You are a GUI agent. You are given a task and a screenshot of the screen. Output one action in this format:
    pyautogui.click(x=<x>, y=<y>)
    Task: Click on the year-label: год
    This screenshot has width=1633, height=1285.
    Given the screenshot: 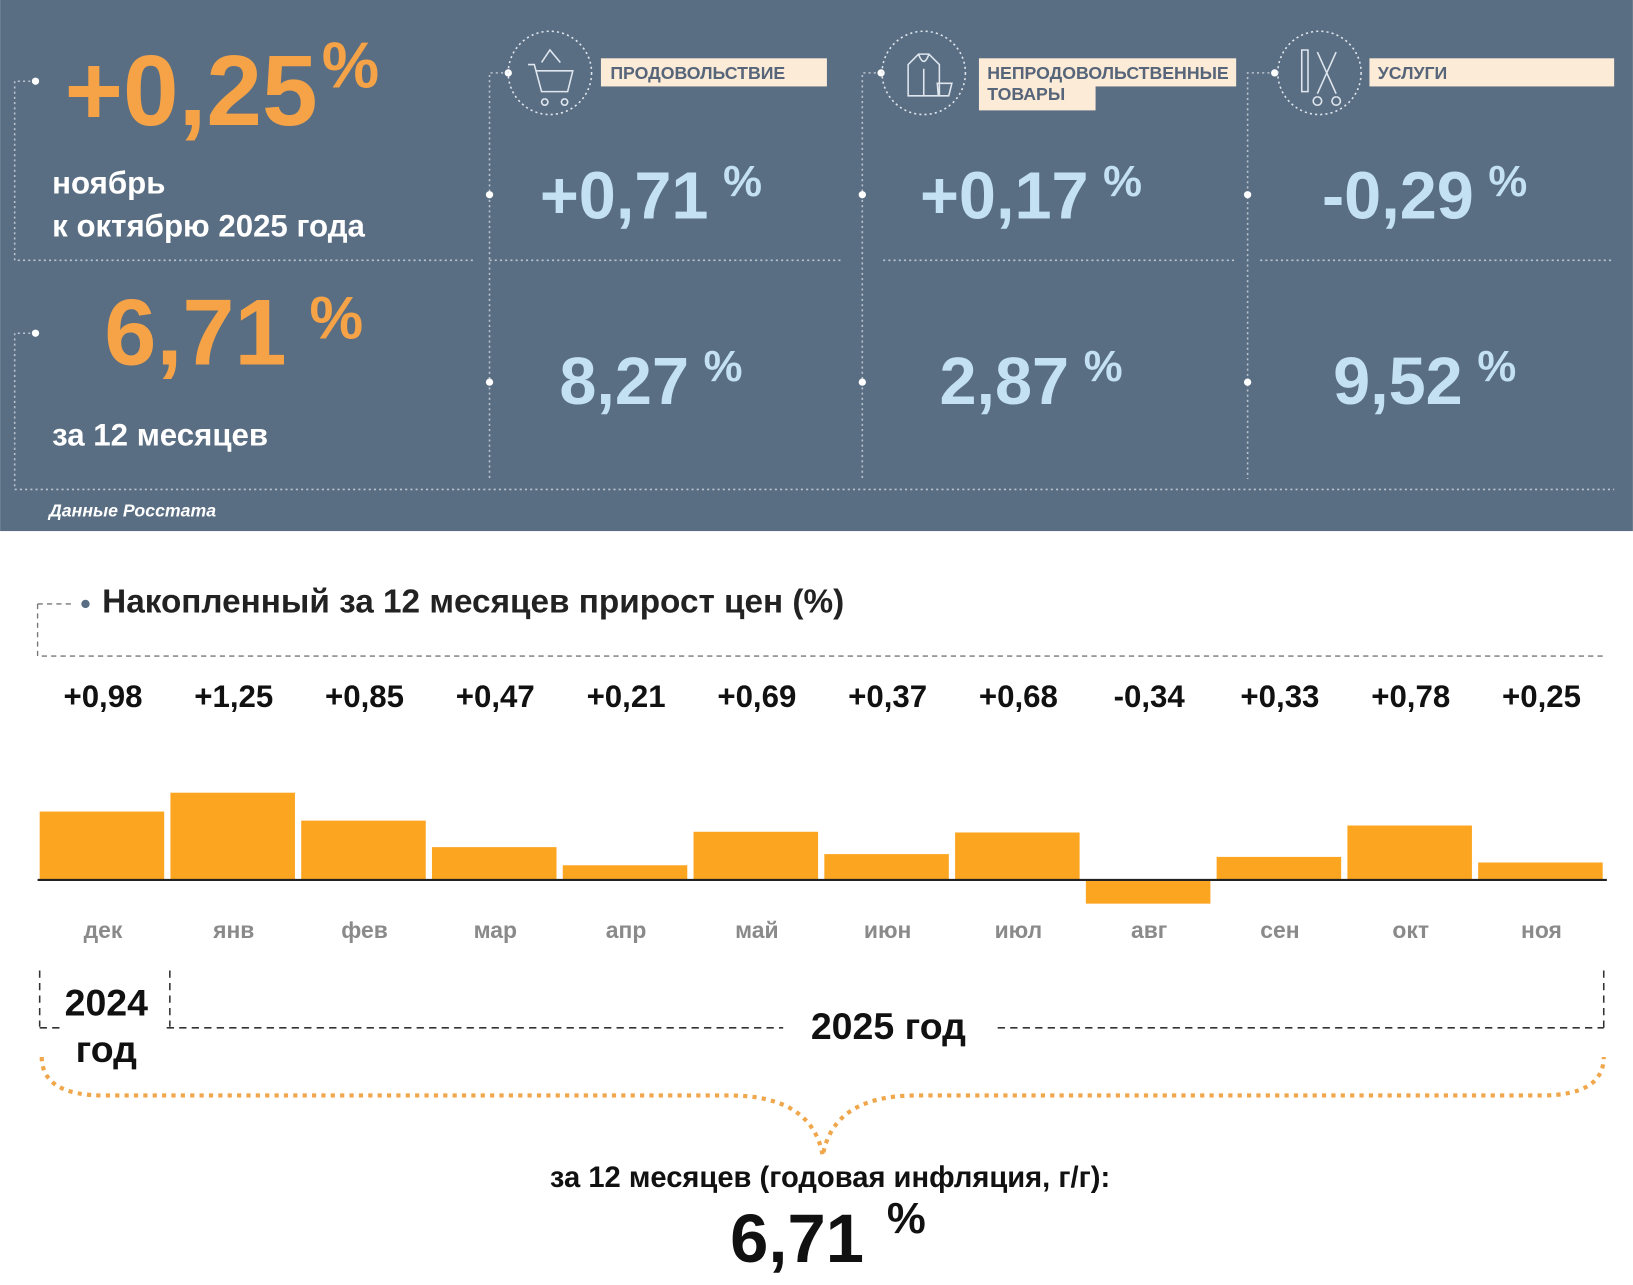 What is the action you would take?
    pyautogui.click(x=107, y=1049)
    